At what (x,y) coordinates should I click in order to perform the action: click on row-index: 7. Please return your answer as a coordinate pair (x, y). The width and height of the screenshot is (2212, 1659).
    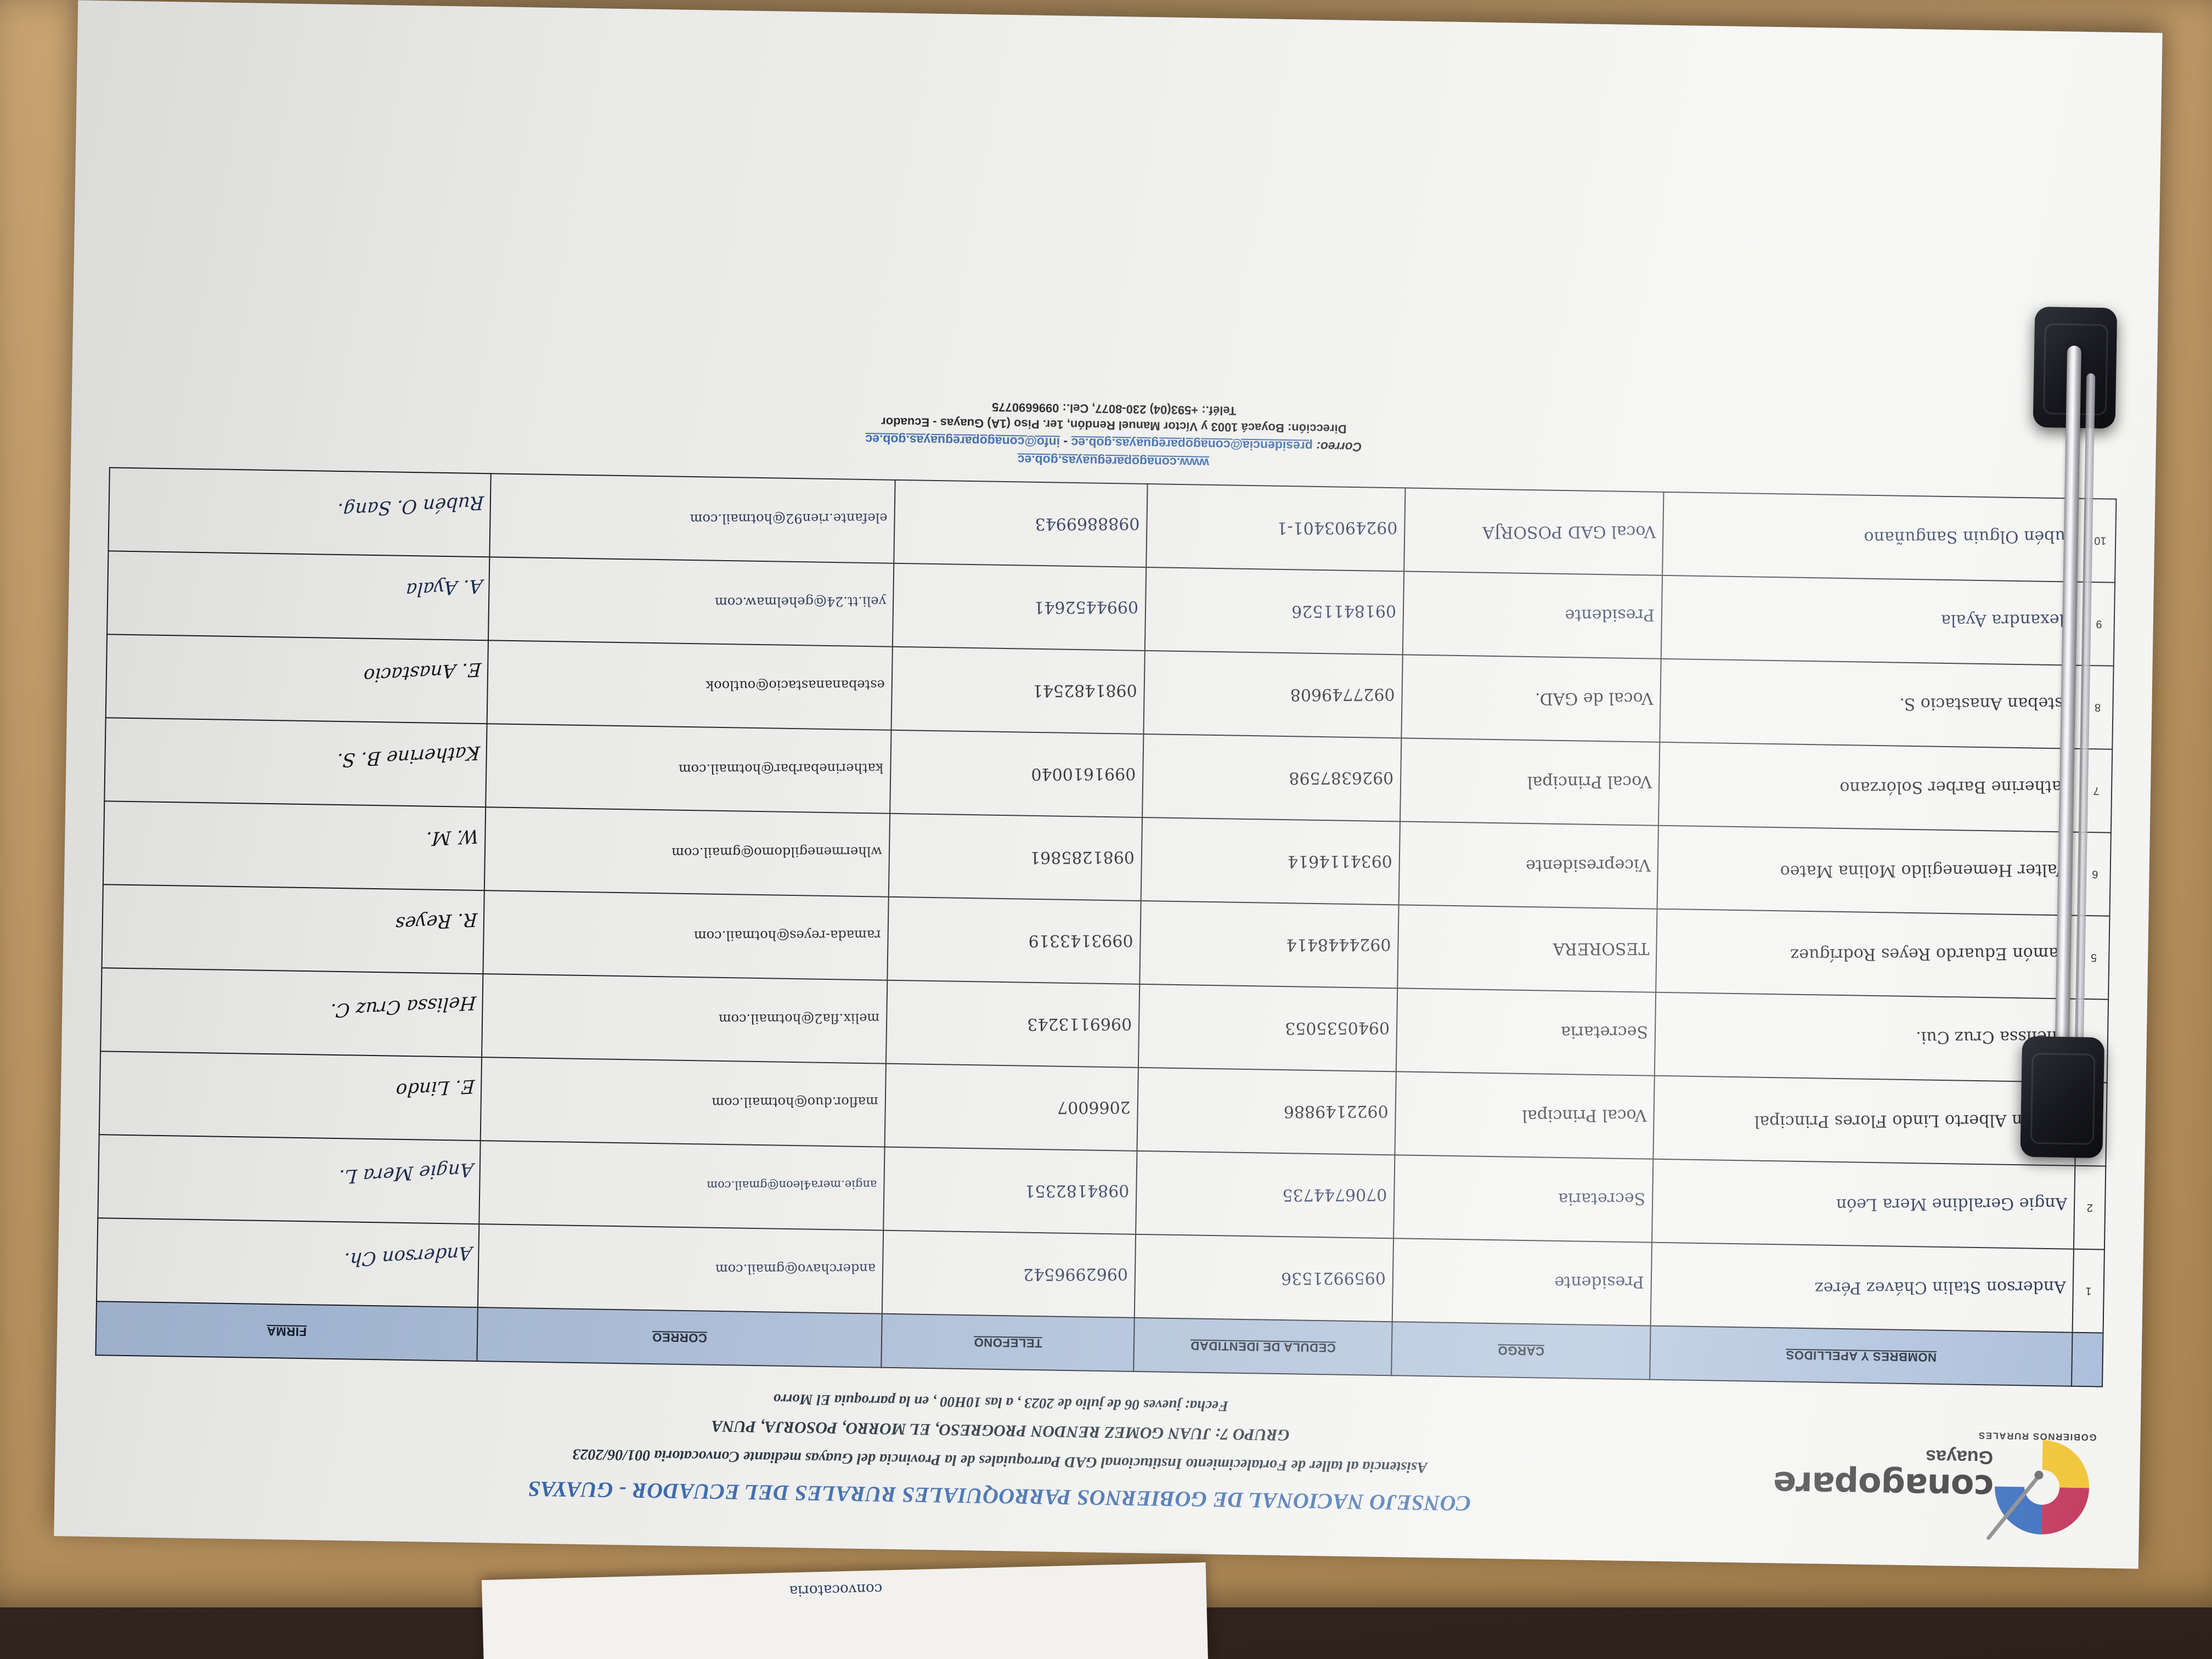
    Looking at the image, I should click on (2096, 790).